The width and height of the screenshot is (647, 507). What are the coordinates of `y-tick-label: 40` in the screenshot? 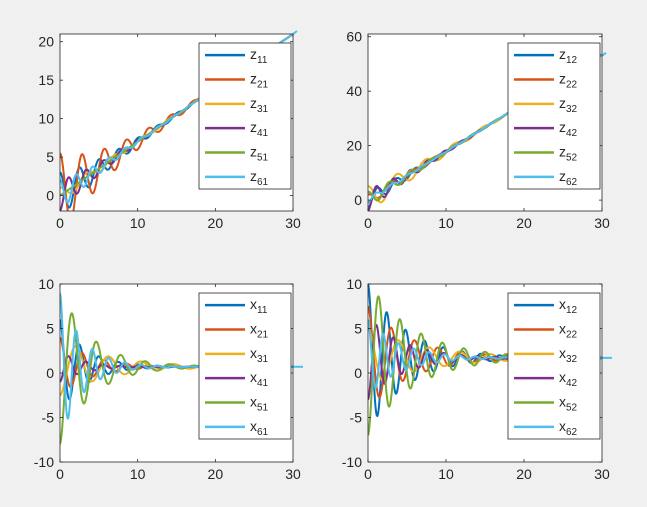 It's located at (354, 91).